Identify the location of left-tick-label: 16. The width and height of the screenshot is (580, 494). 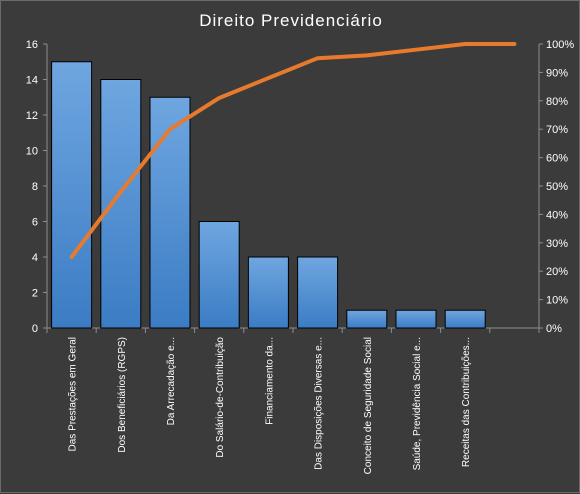
(32, 45).